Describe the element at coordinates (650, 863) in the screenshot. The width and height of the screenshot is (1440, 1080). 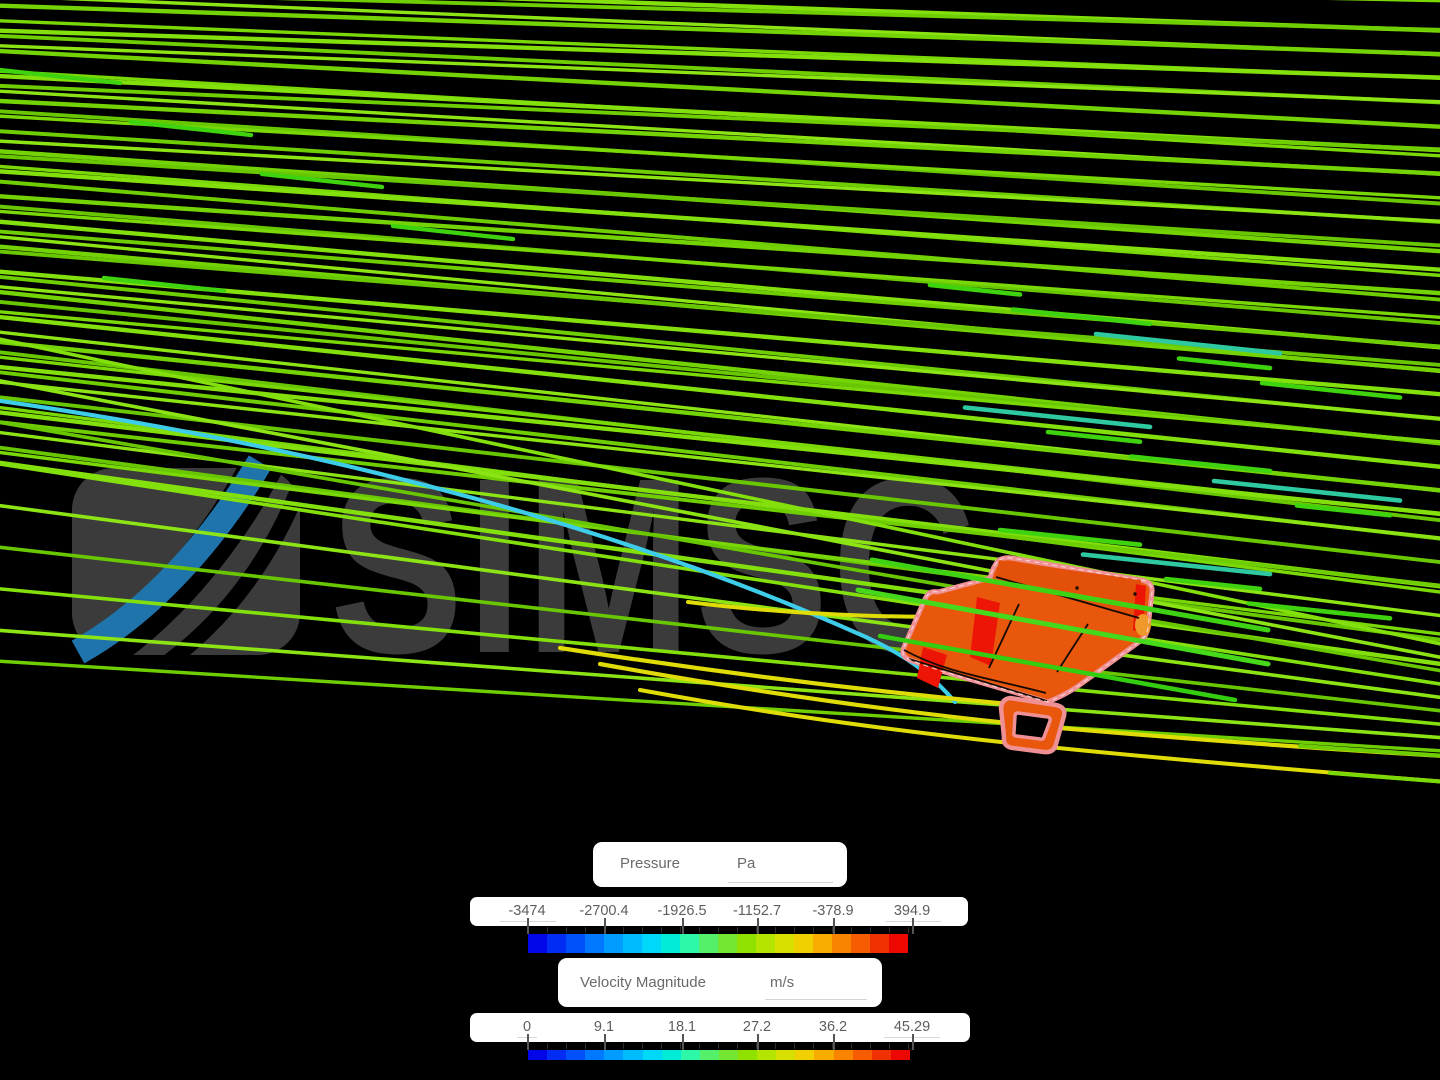
I see `pressure-legend-title: Pressure` at that location.